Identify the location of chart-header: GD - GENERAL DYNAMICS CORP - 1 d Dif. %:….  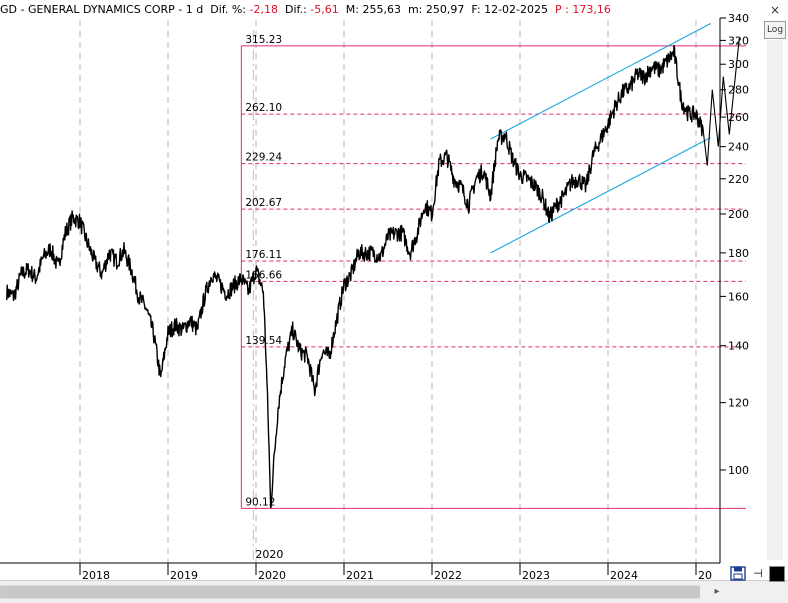
(359, 10).